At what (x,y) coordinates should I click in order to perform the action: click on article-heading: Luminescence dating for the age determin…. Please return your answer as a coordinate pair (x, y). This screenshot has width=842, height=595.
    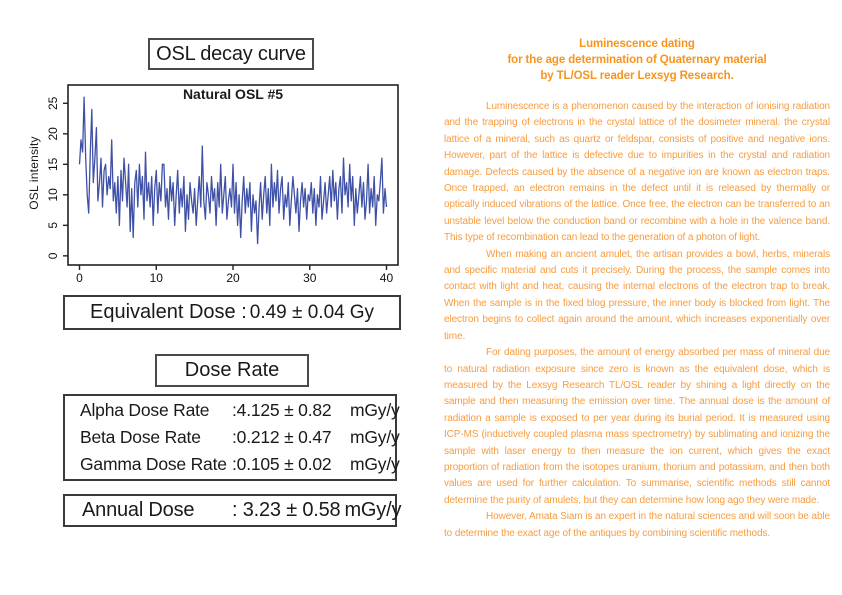
    Looking at the image, I should click on (637, 60).